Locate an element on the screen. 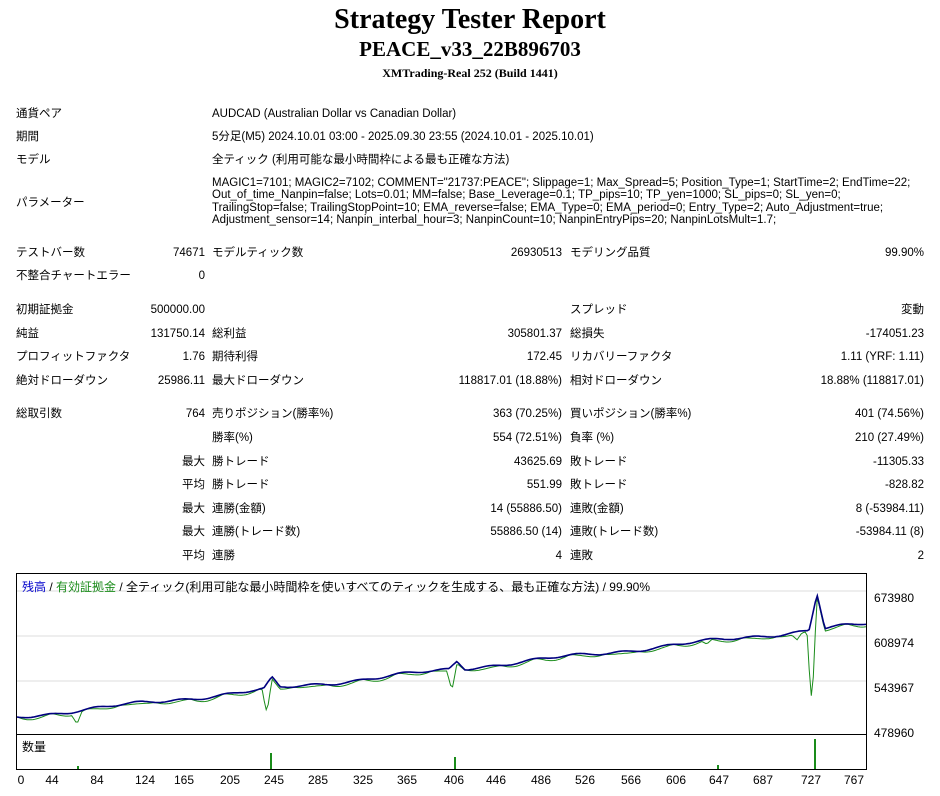 Image resolution: width=940 pixels, height=796 pixels. avg-win-value: 551.99 is located at coordinates (544, 485).